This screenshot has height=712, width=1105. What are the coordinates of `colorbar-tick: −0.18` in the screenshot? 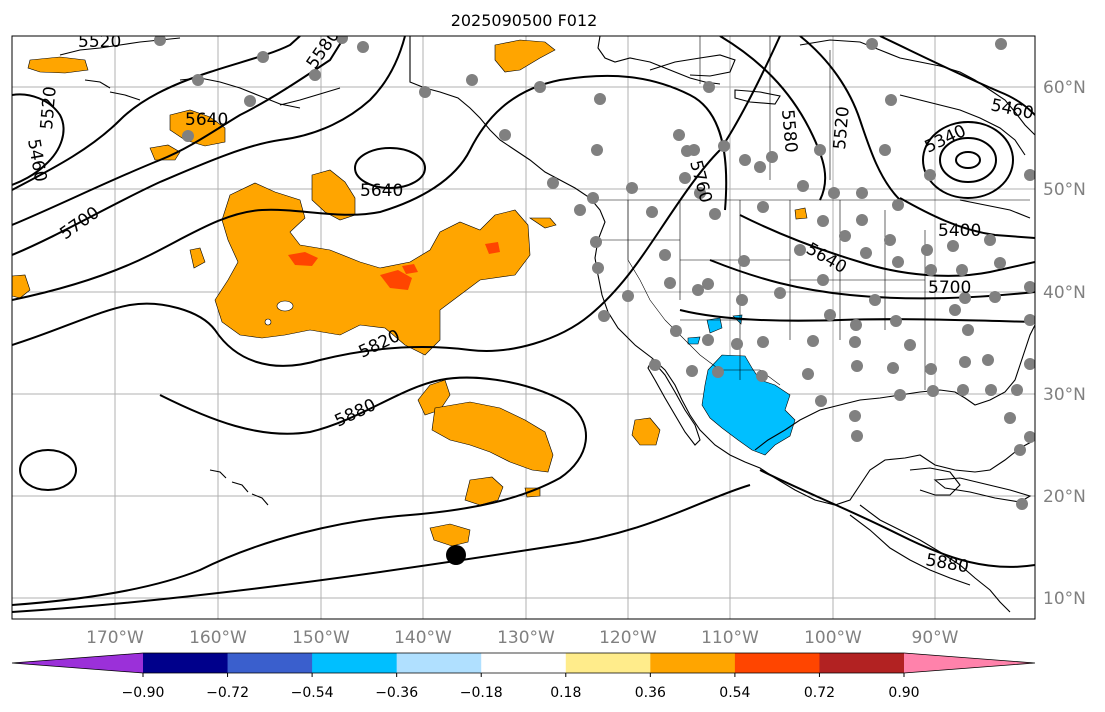 It's located at (481, 693).